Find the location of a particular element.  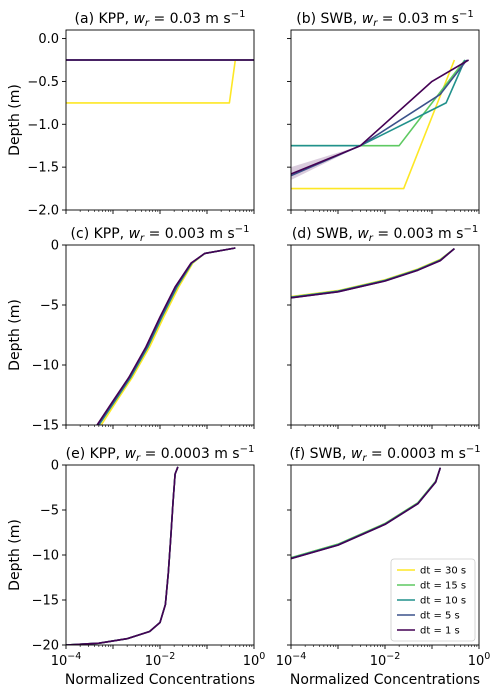

y-tick-label: −1.0 is located at coordinates (43, 125).